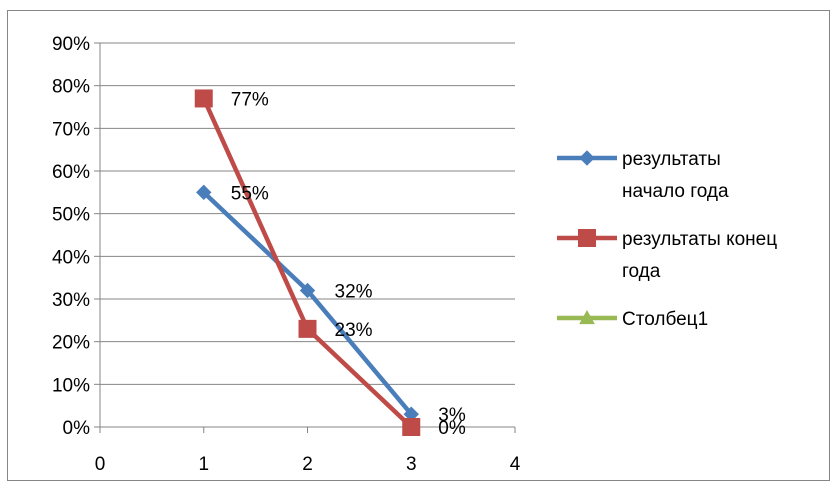 The height and width of the screenshot is (486, 835). I want to click on x-tick-label: 0, so click(100, 464).